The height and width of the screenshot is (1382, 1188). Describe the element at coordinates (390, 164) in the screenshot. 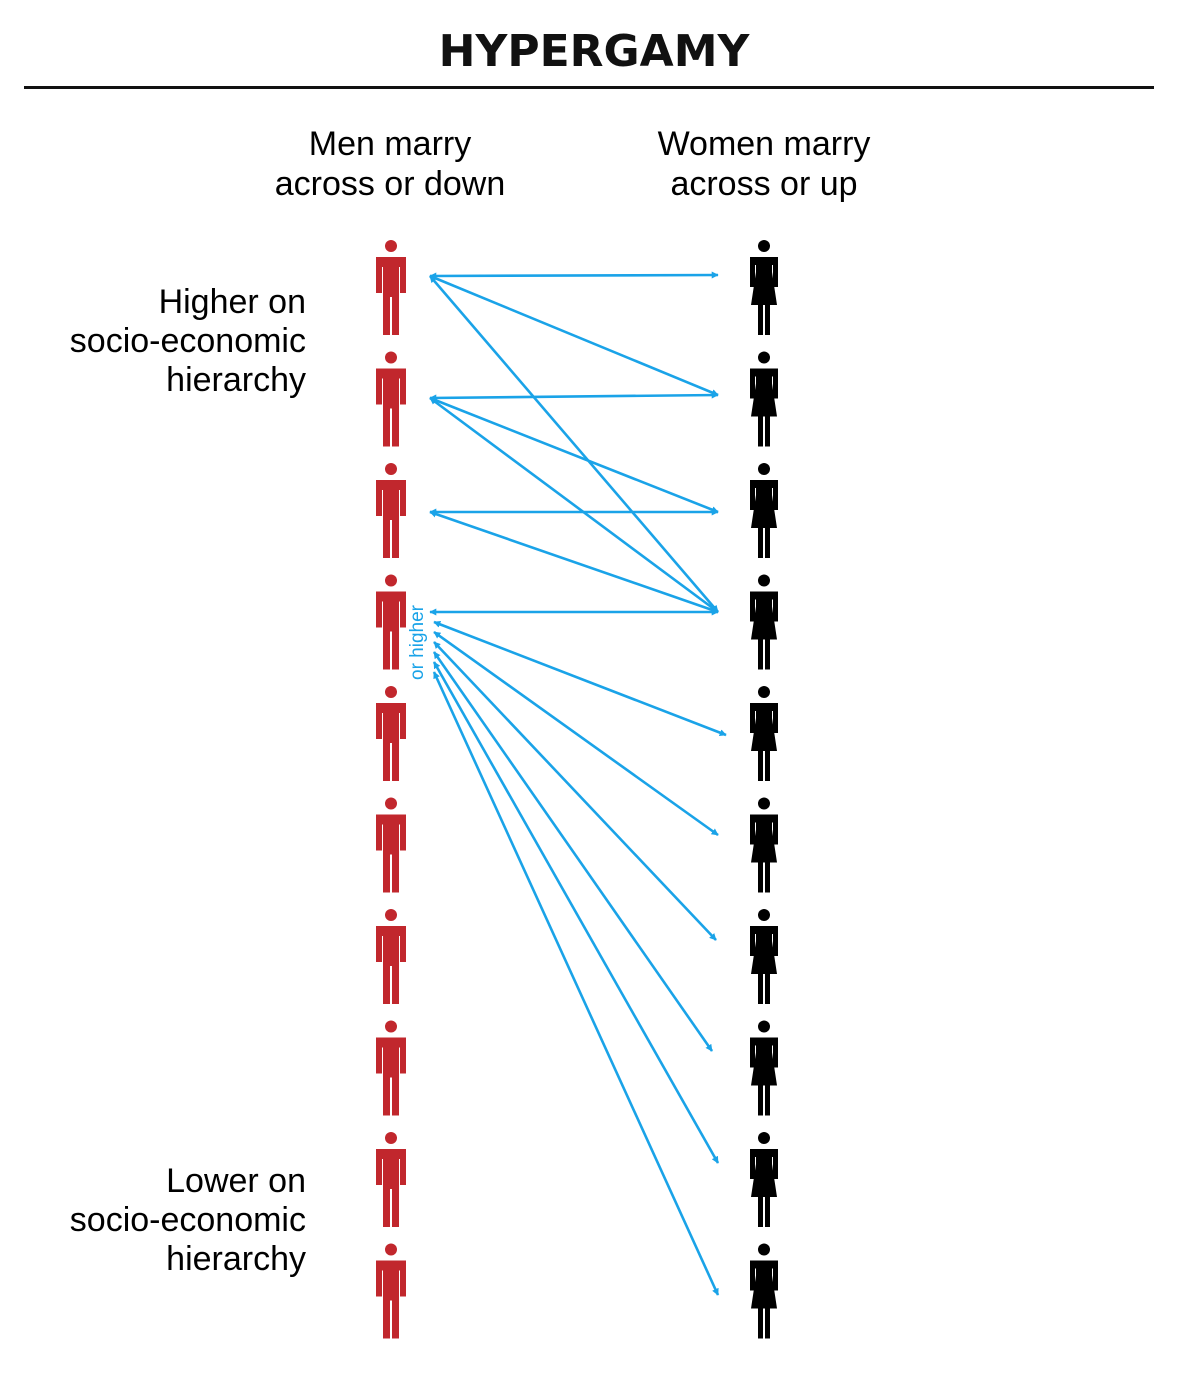

I see `men-column-heading: Men marry across or down` at that location.